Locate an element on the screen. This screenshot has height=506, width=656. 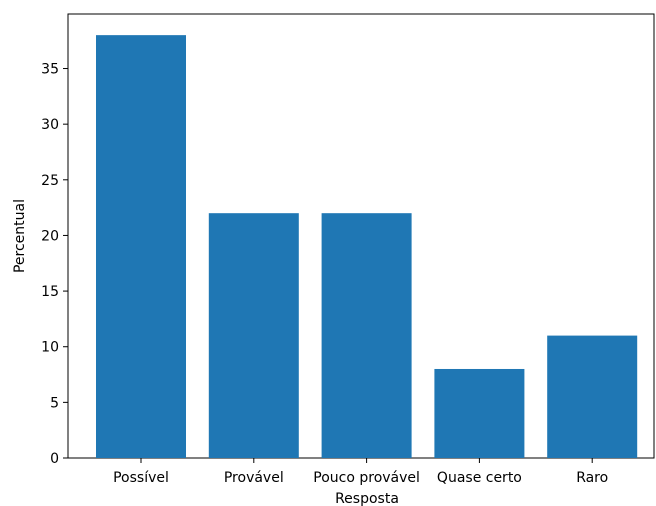
y-tick-label: 10 is located at coordinates (50, 348).